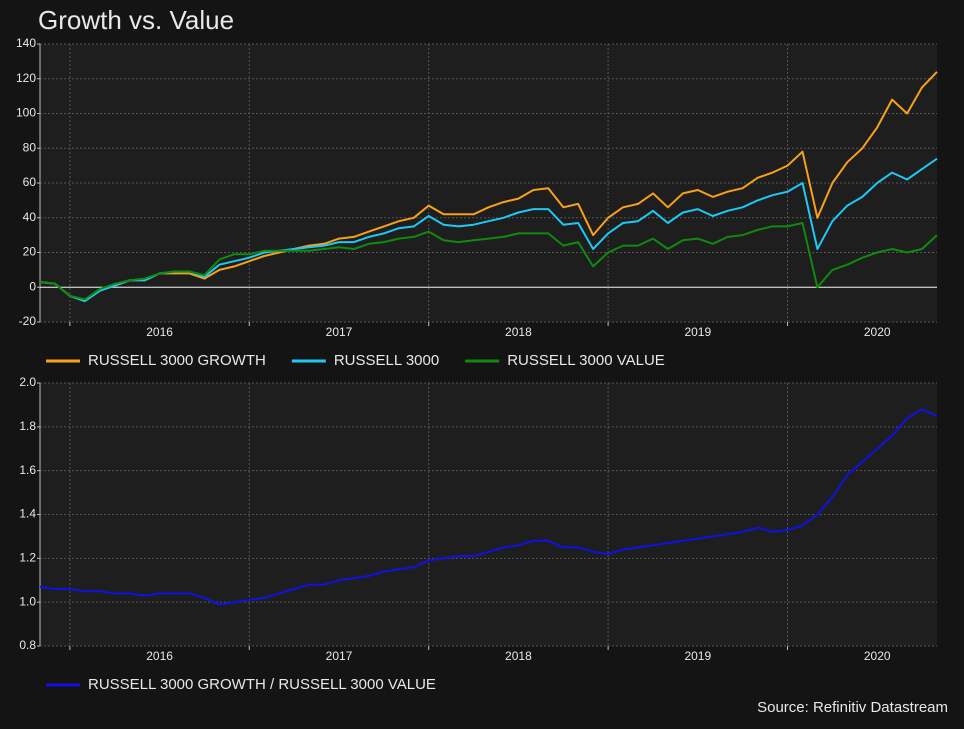  I want to click on y-tick-label: 2.0, so click(27, 382).